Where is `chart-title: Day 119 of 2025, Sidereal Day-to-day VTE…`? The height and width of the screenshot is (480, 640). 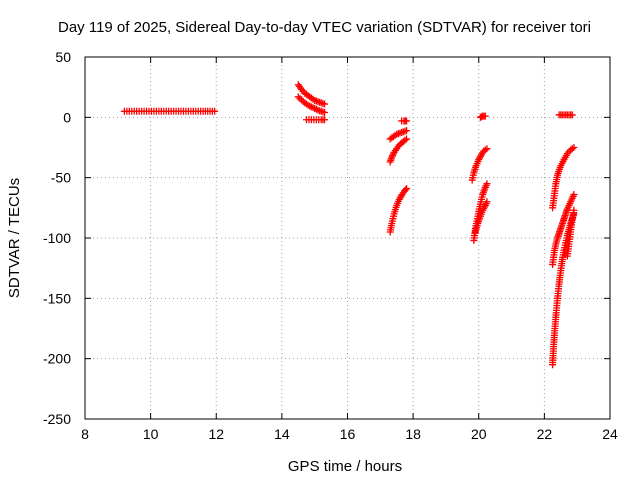 chart-title: Day 119 of 2025, Sidereal Day-to-day VTE… is located at coordinates (324, 27).